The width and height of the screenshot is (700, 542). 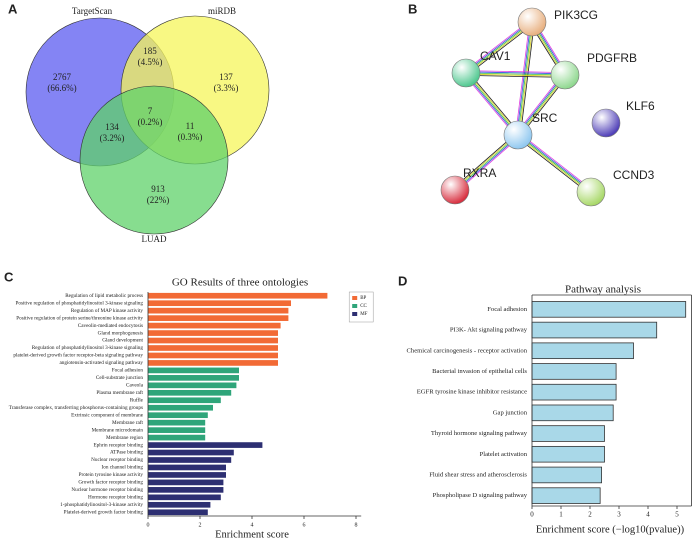 I want to click on y-tick-label: Bacterial invasion of epithelial cells, so click(x=479, y=371).